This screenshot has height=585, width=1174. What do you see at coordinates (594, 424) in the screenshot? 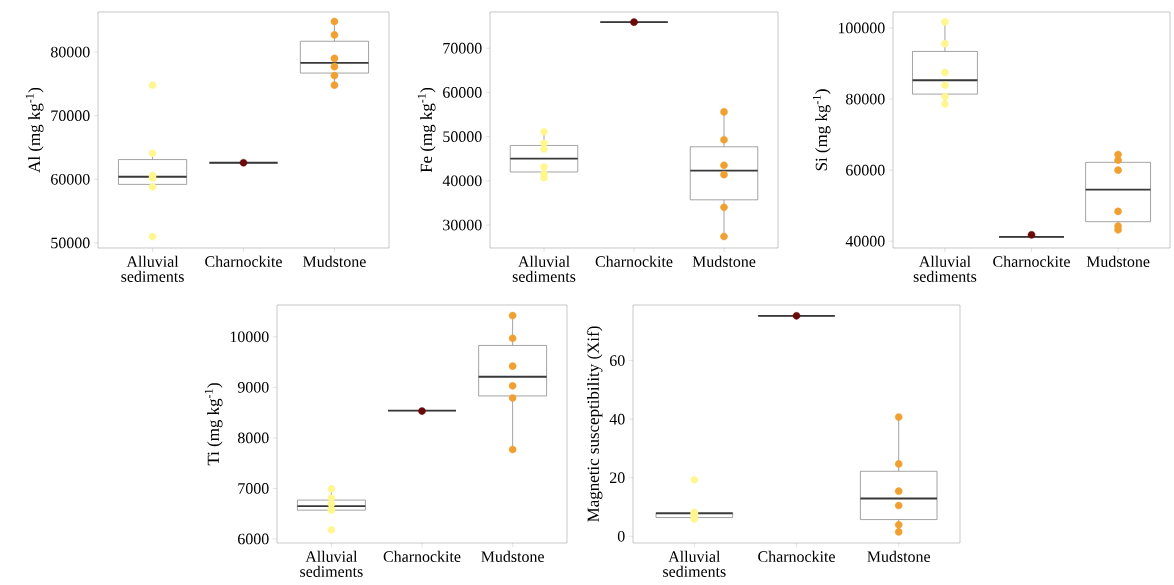
I see `y-axis-title: Magnetic susceptibility (Xif)` at bounding box center [594, 424].